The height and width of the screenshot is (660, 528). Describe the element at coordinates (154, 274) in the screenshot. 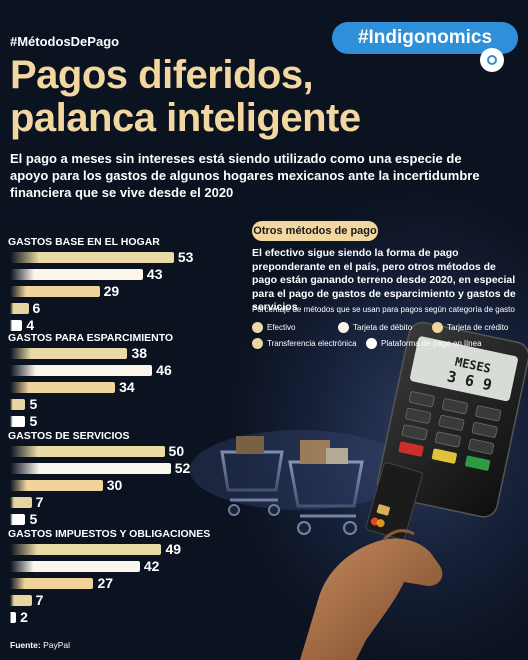

I see `bar-value-label: 43` at that location.